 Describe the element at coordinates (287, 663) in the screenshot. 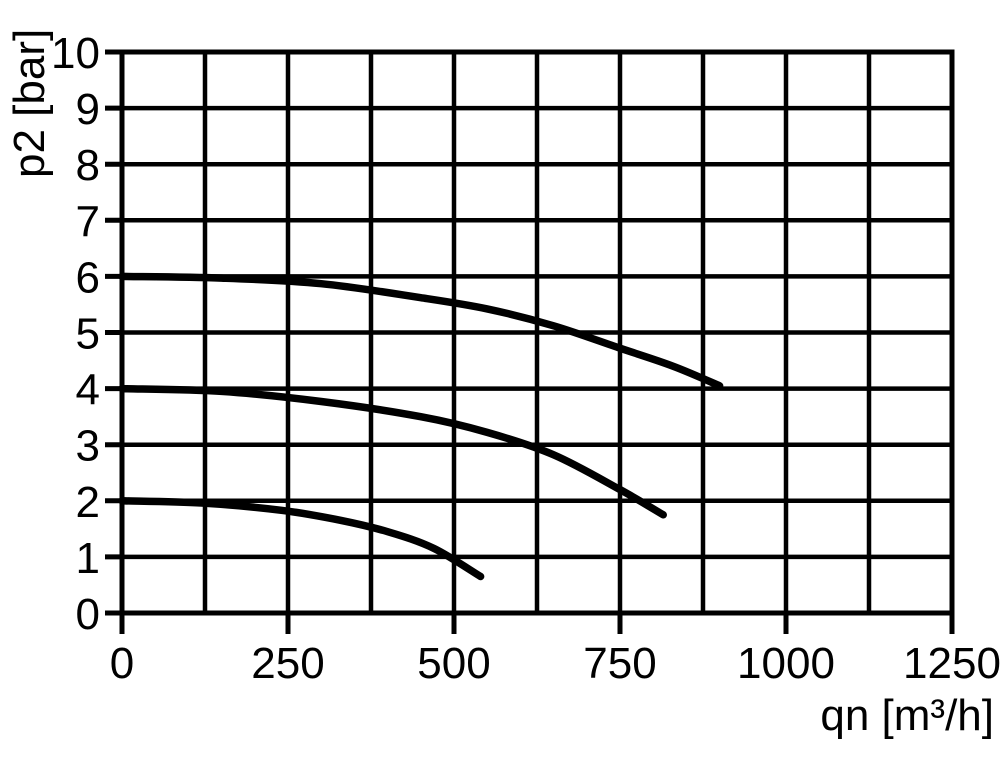

I see `x-tick-label: 250` at that location.